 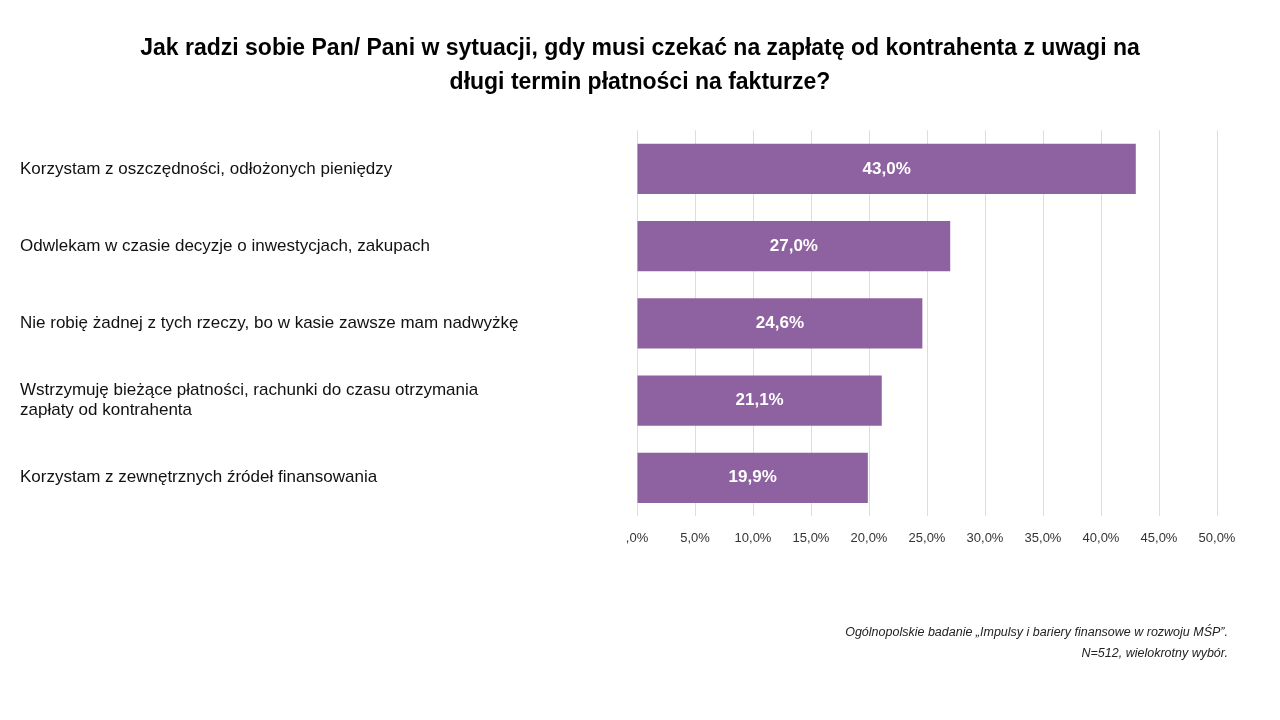 I want to click on x-tick-label: 40,0%, so click(x=1101, y=537).